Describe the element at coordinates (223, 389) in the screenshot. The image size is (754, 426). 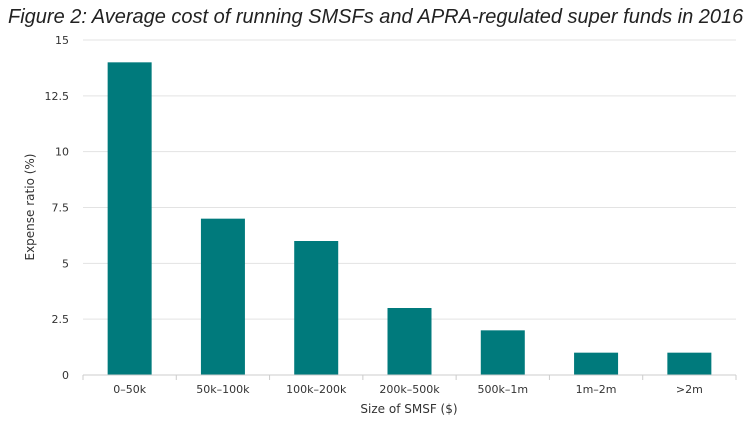
I see `x-tick-label: 50k–100k` at that location.